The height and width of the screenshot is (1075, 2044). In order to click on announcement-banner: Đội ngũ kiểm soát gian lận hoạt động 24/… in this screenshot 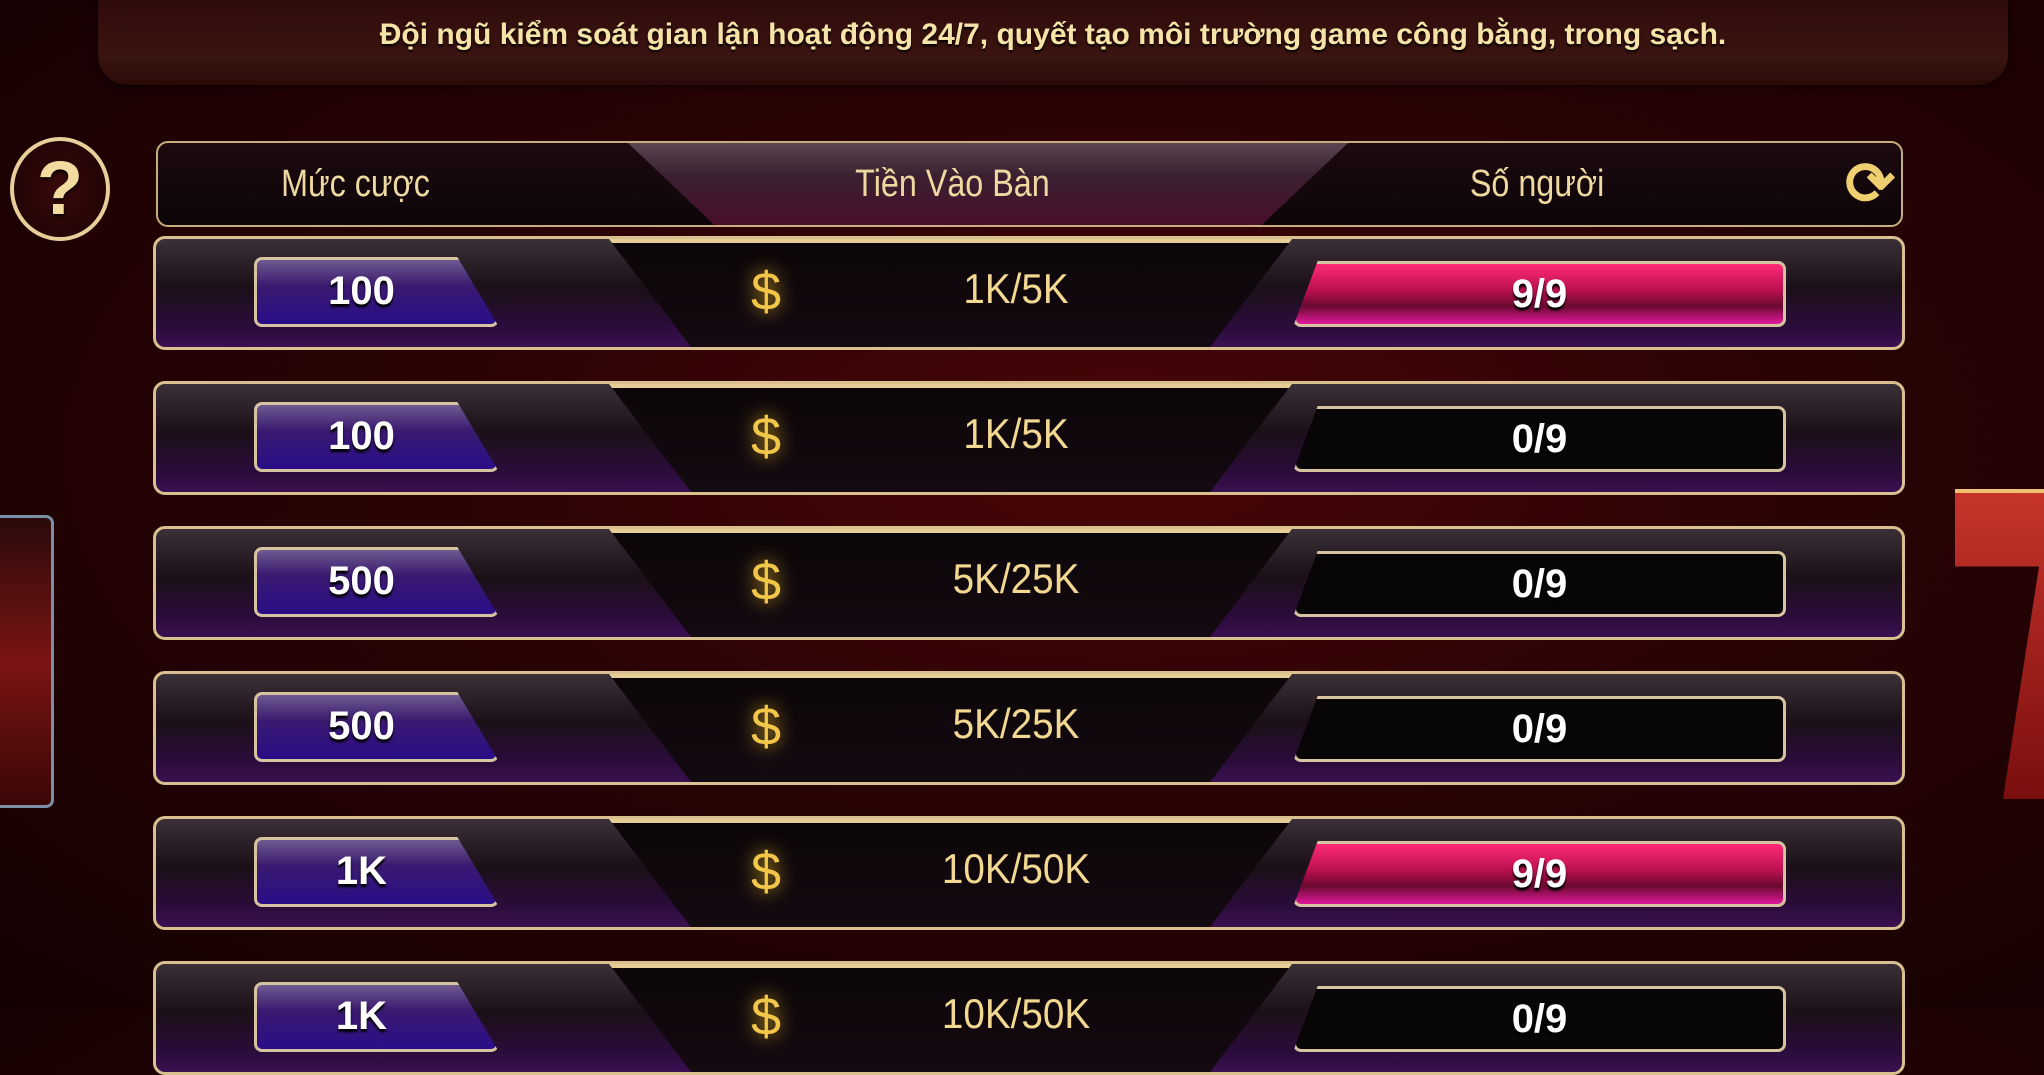, I will do `click(1053, 42)`.